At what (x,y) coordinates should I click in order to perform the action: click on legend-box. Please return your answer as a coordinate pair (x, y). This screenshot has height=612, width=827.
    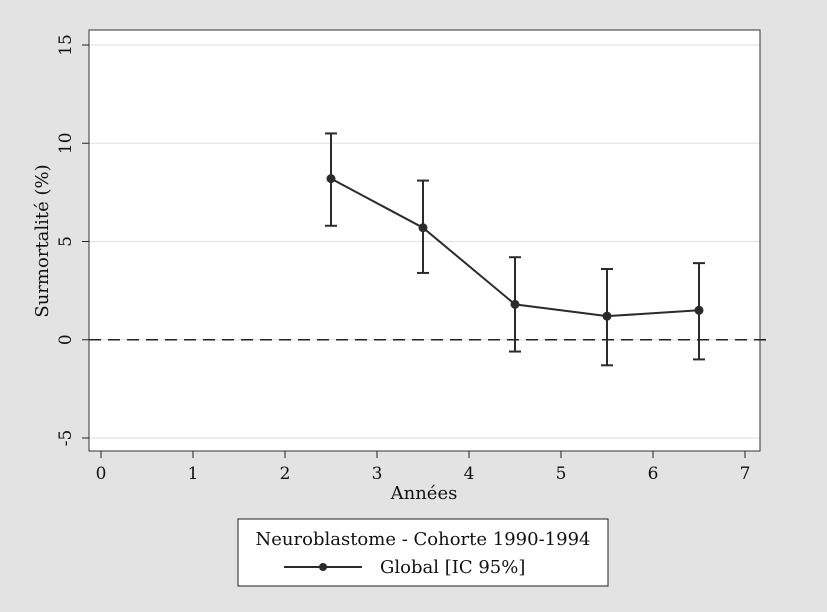
    Looking at the image, I should click on (423, 552).